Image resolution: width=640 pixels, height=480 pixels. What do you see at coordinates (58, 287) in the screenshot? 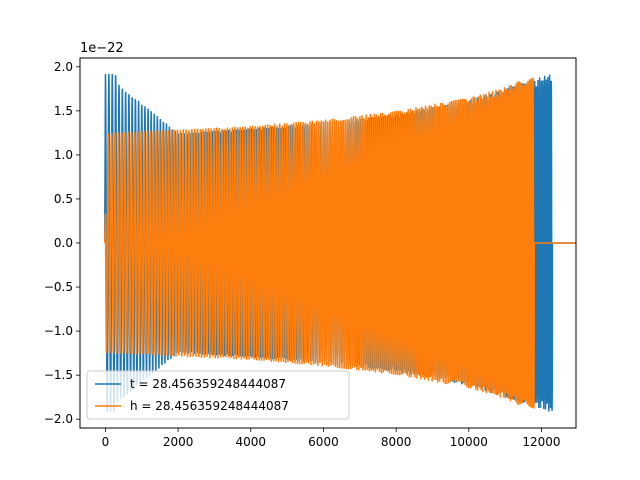
I see `y-tick-label: −0.5` at bounding box center [58, 287].